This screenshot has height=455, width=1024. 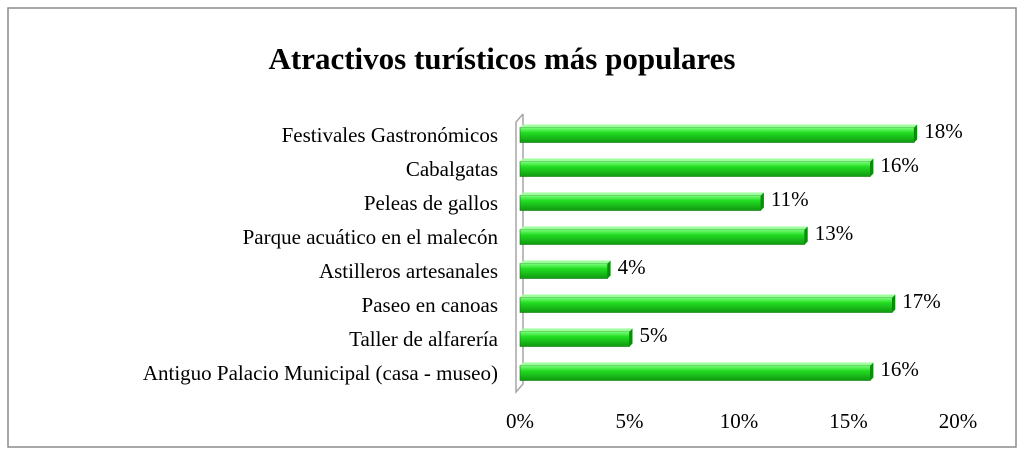 I want to click on x-tick-label: 0%, so click(x=520, y=421).